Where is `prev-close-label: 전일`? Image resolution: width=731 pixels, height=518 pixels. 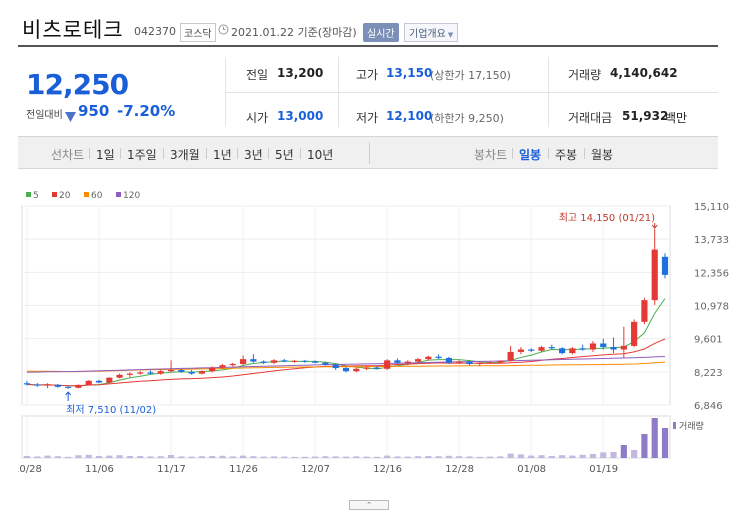 prev-close-label: 전일 is located at coordinates (257, 75).